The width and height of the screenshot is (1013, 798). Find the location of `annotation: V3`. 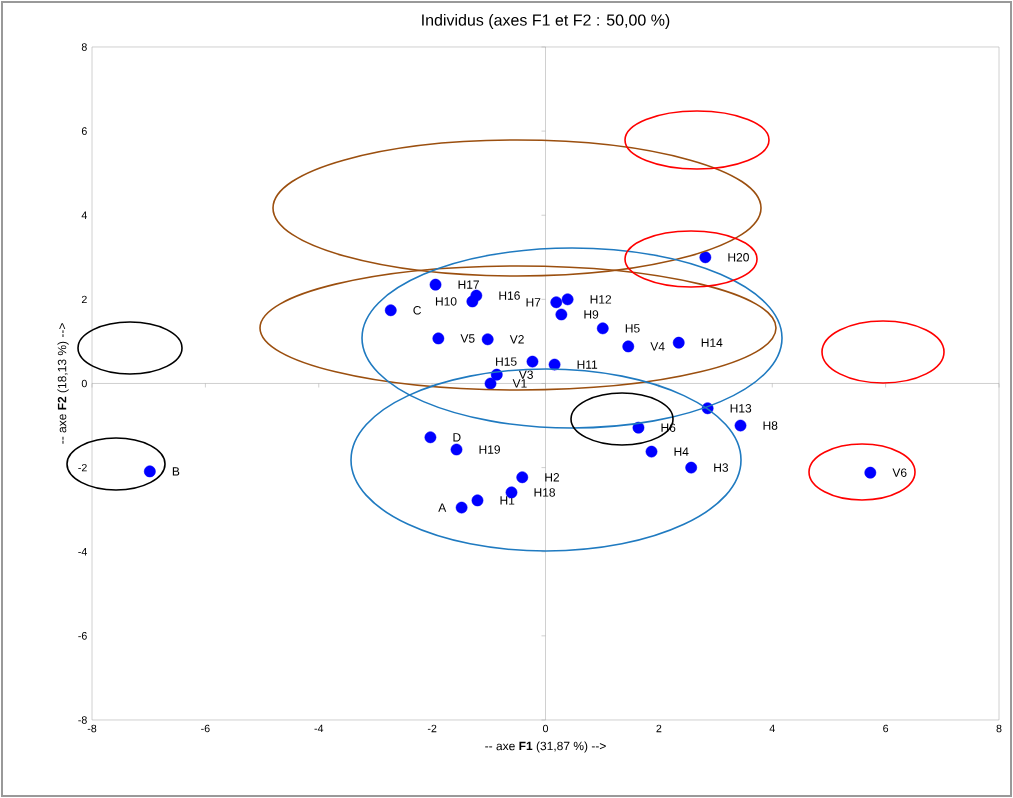

annotation: V3 is located at coordinates (525, 374).